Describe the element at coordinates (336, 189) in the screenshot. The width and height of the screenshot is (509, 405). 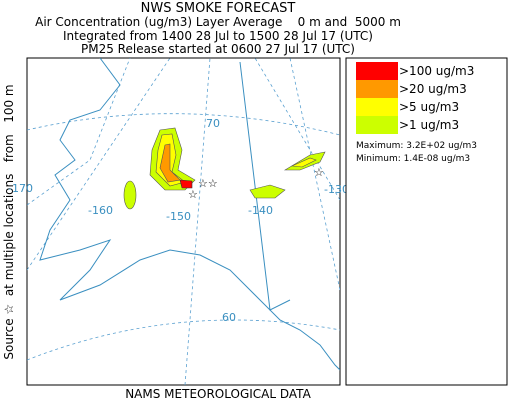
I see `map-label: -130` at that location.